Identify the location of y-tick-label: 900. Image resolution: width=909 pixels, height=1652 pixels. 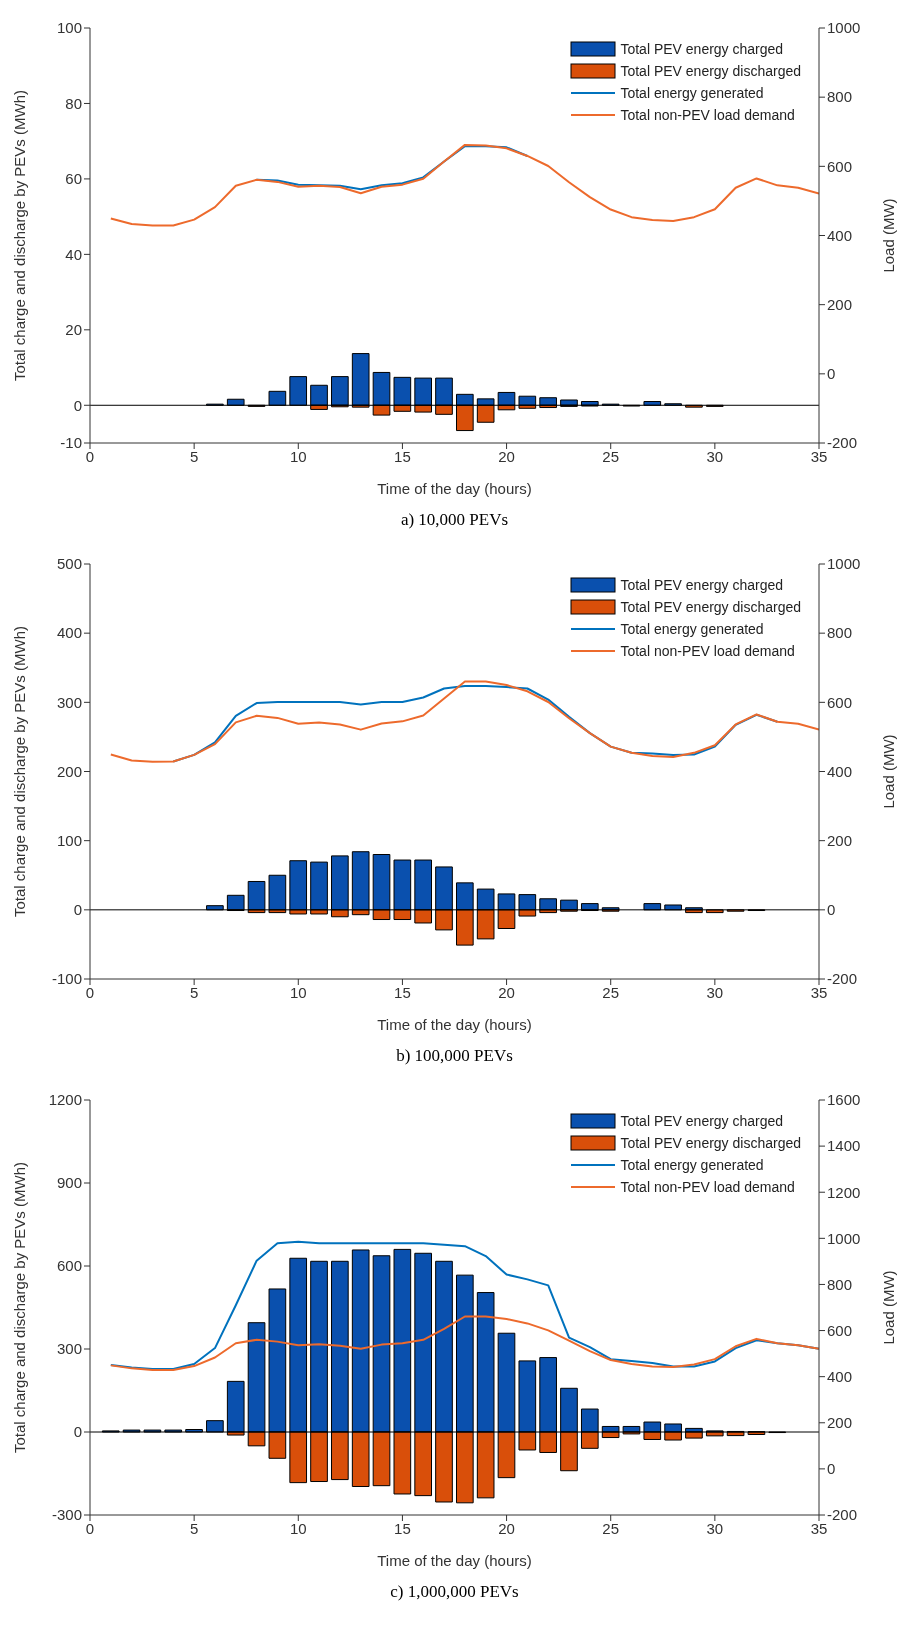
(69, 1183).